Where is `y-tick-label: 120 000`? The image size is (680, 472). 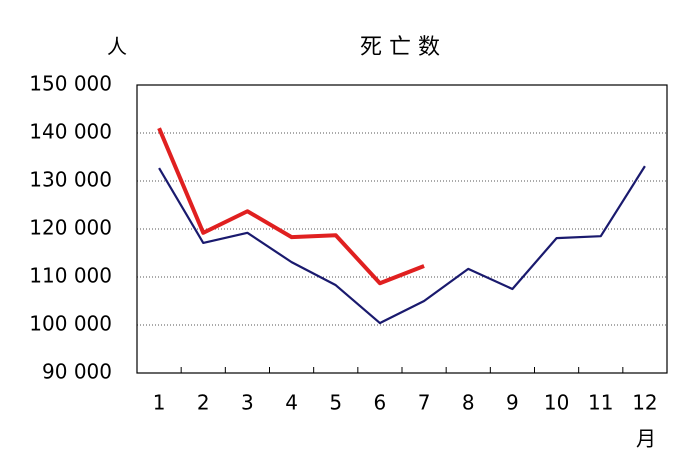
y-tick-label: 120 000 is located at coordinates (70, 228).